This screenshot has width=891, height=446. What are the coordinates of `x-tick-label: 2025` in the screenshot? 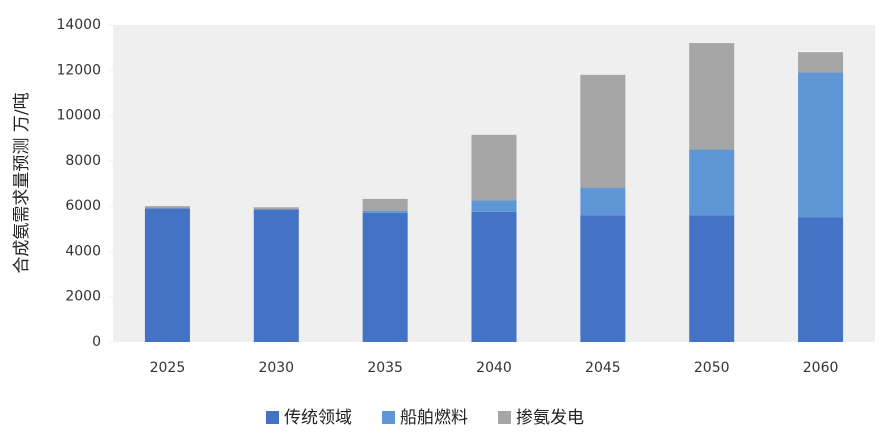 It's located at (168, 368).